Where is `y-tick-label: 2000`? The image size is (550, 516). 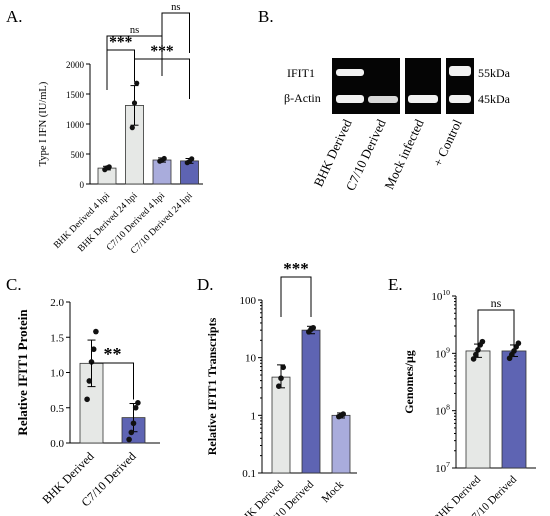
y-tick-label: 2000 is located at coordinates (75, 65).